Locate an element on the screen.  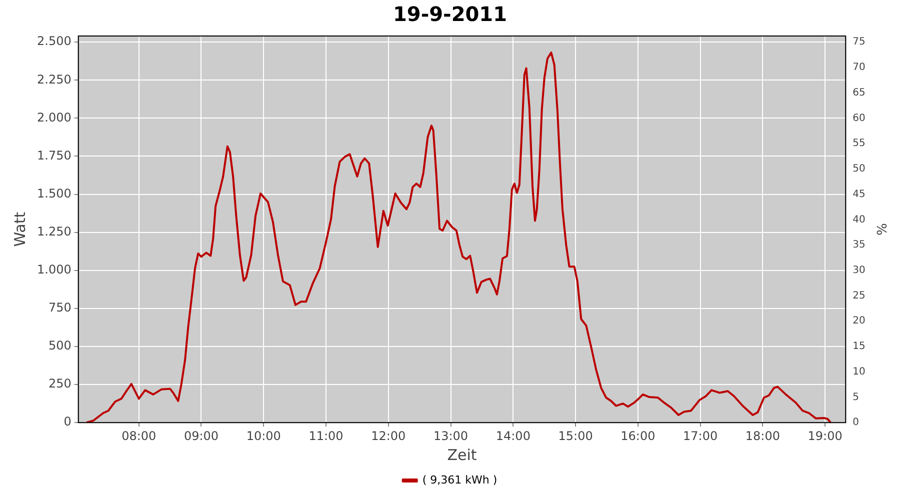
y2-tick-label: 20 is located at coordinates (859, 321).